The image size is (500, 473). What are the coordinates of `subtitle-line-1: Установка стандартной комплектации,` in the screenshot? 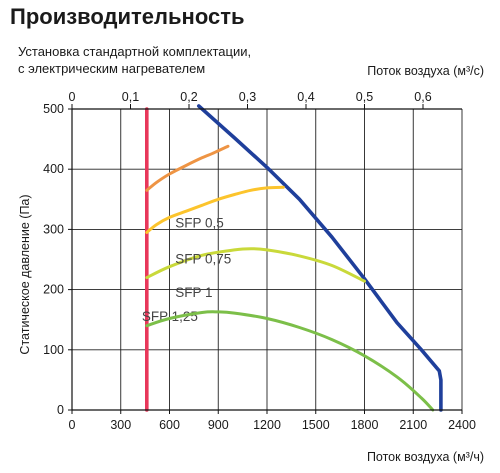 It's located at (135, 51).